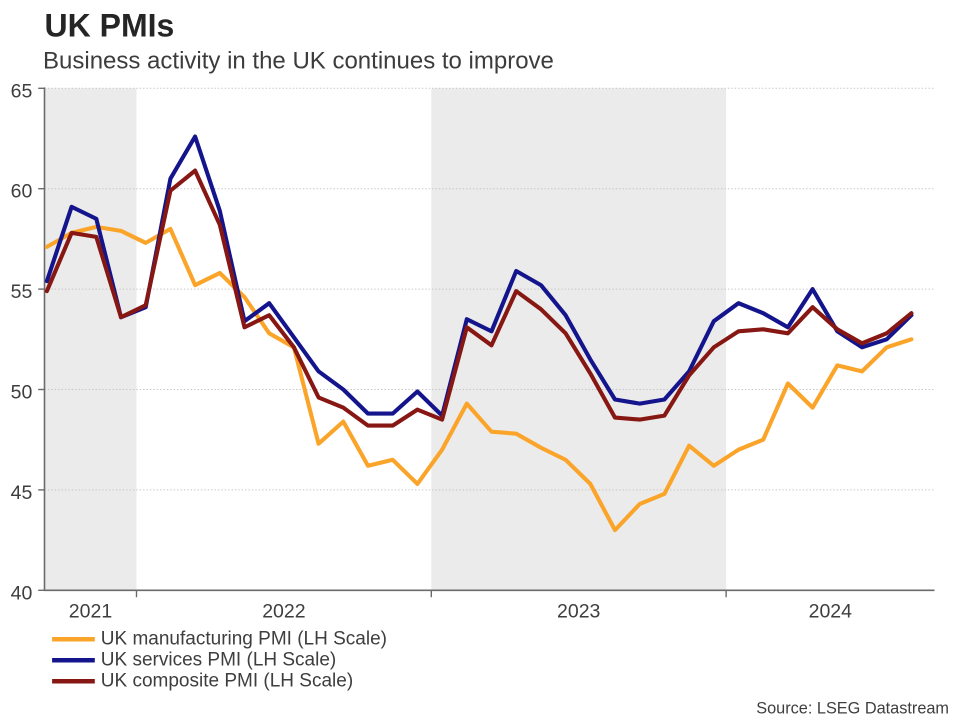 The image size is (960, 725). What do you see at coordinates (831, 612) in the screenshot?
I see `svg-text: 2024` at bounding box center [831, 612].